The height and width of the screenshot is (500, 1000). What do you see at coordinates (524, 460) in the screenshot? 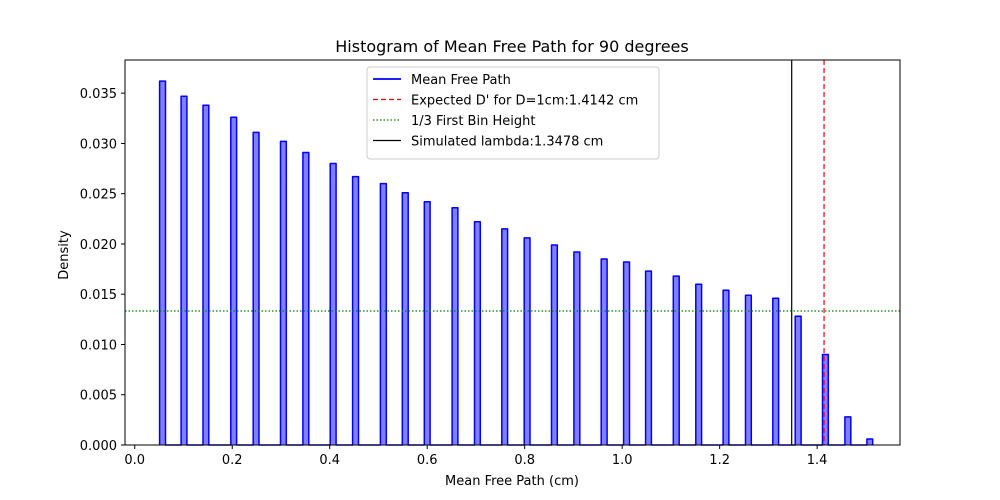
I see `x-tick-label: 0.8` at bounding box center [524, 460].